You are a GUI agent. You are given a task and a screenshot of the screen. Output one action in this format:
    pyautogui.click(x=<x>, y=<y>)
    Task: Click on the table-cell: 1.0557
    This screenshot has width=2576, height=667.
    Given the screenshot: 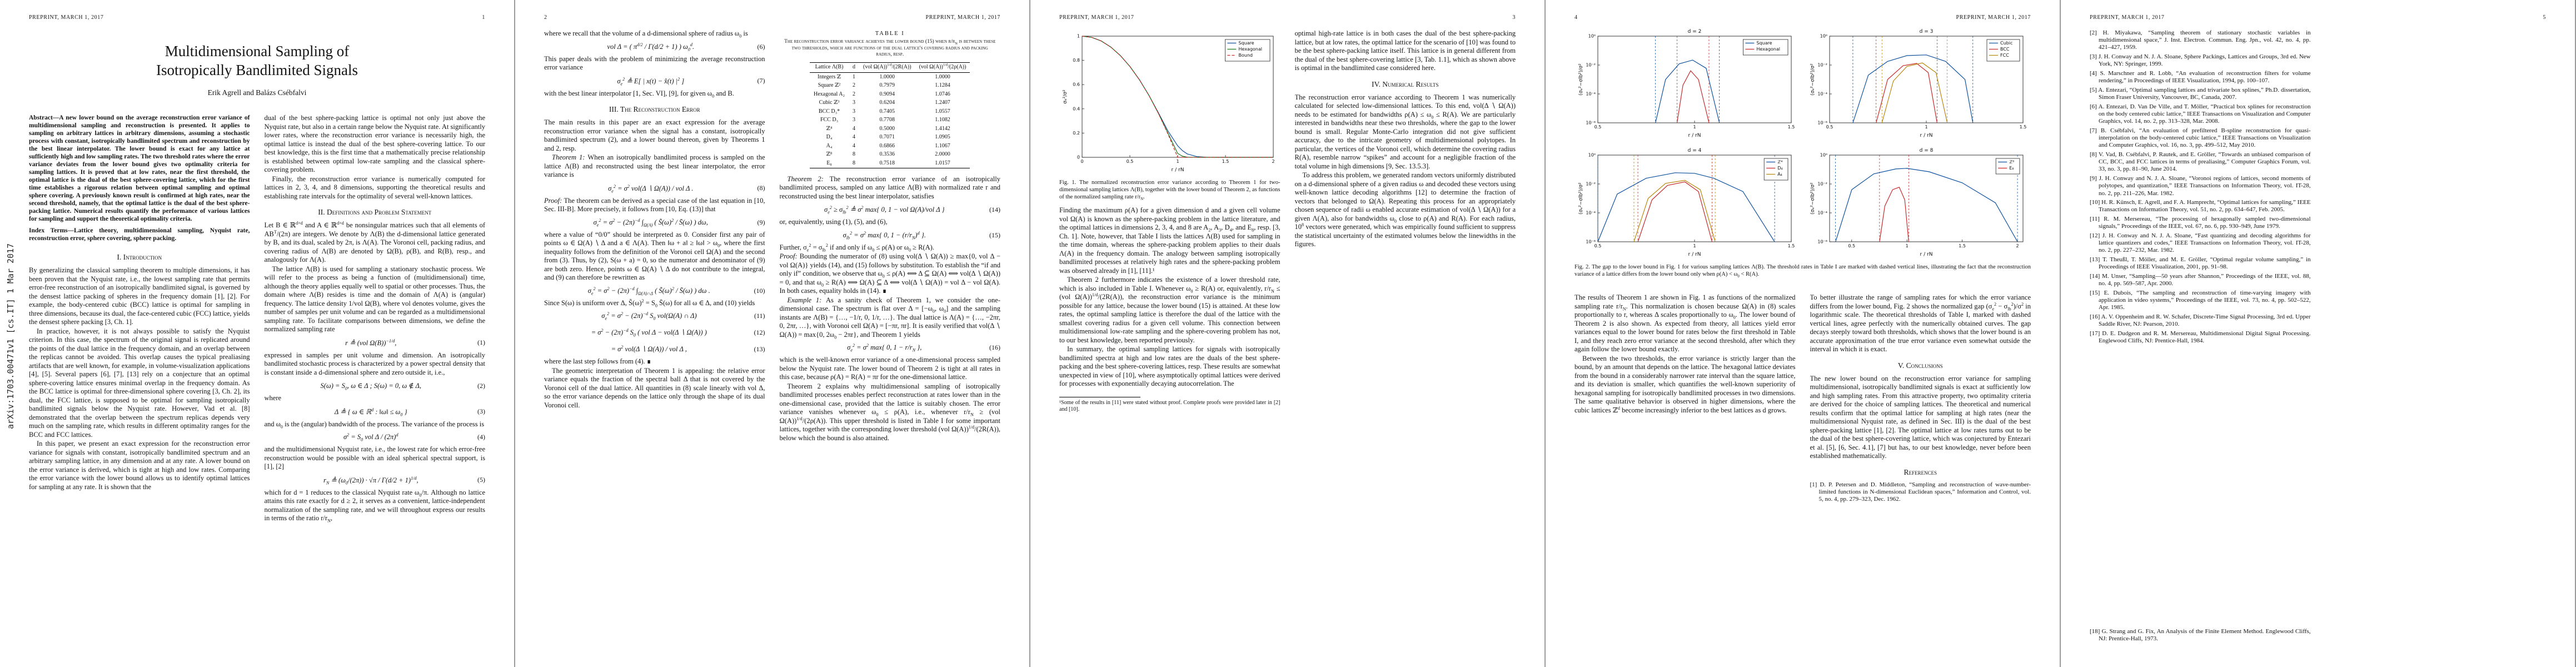 What is the action you would take?
    pyautogui.click(x=942, y=111)
    